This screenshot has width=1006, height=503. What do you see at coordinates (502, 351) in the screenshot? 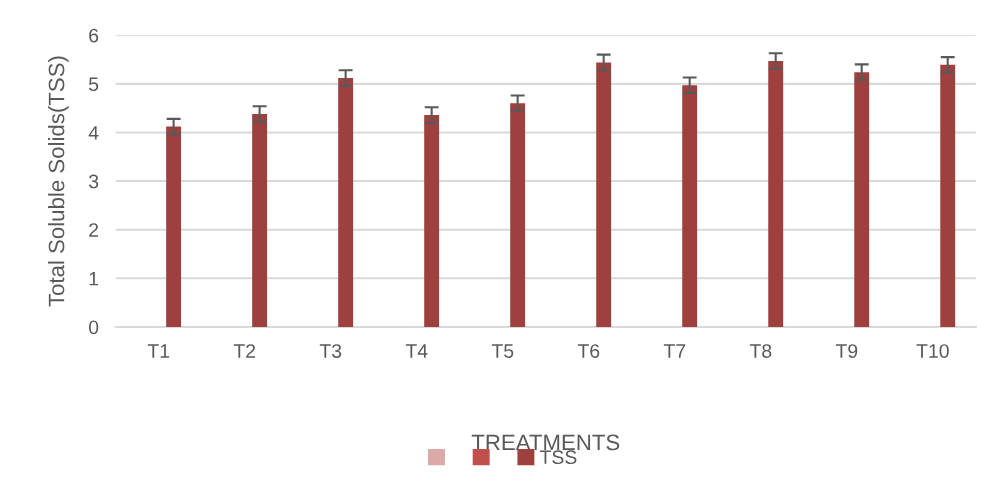
I see `x-tick-label: T5` at bounding box center [502, 351].